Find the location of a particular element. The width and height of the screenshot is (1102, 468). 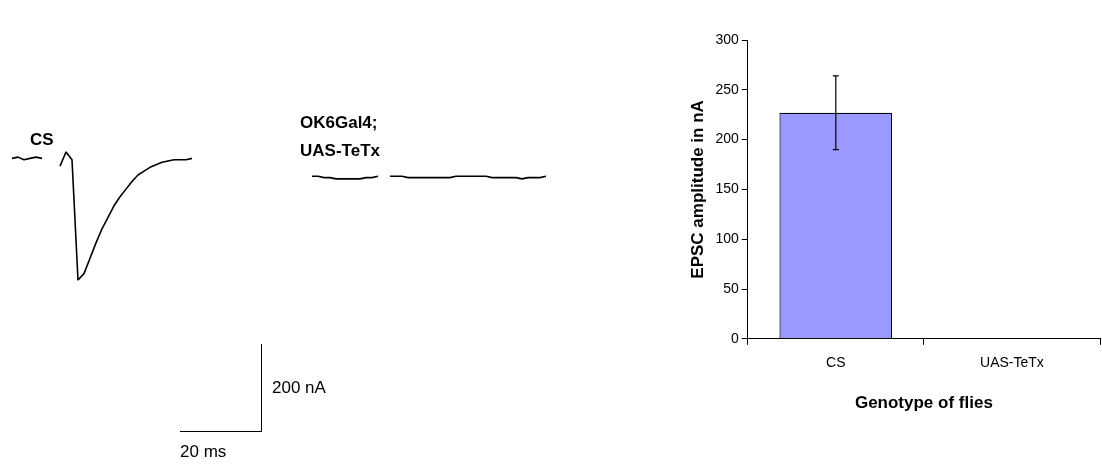

y-tick-label: 250 is located at coordinates (727, 88).